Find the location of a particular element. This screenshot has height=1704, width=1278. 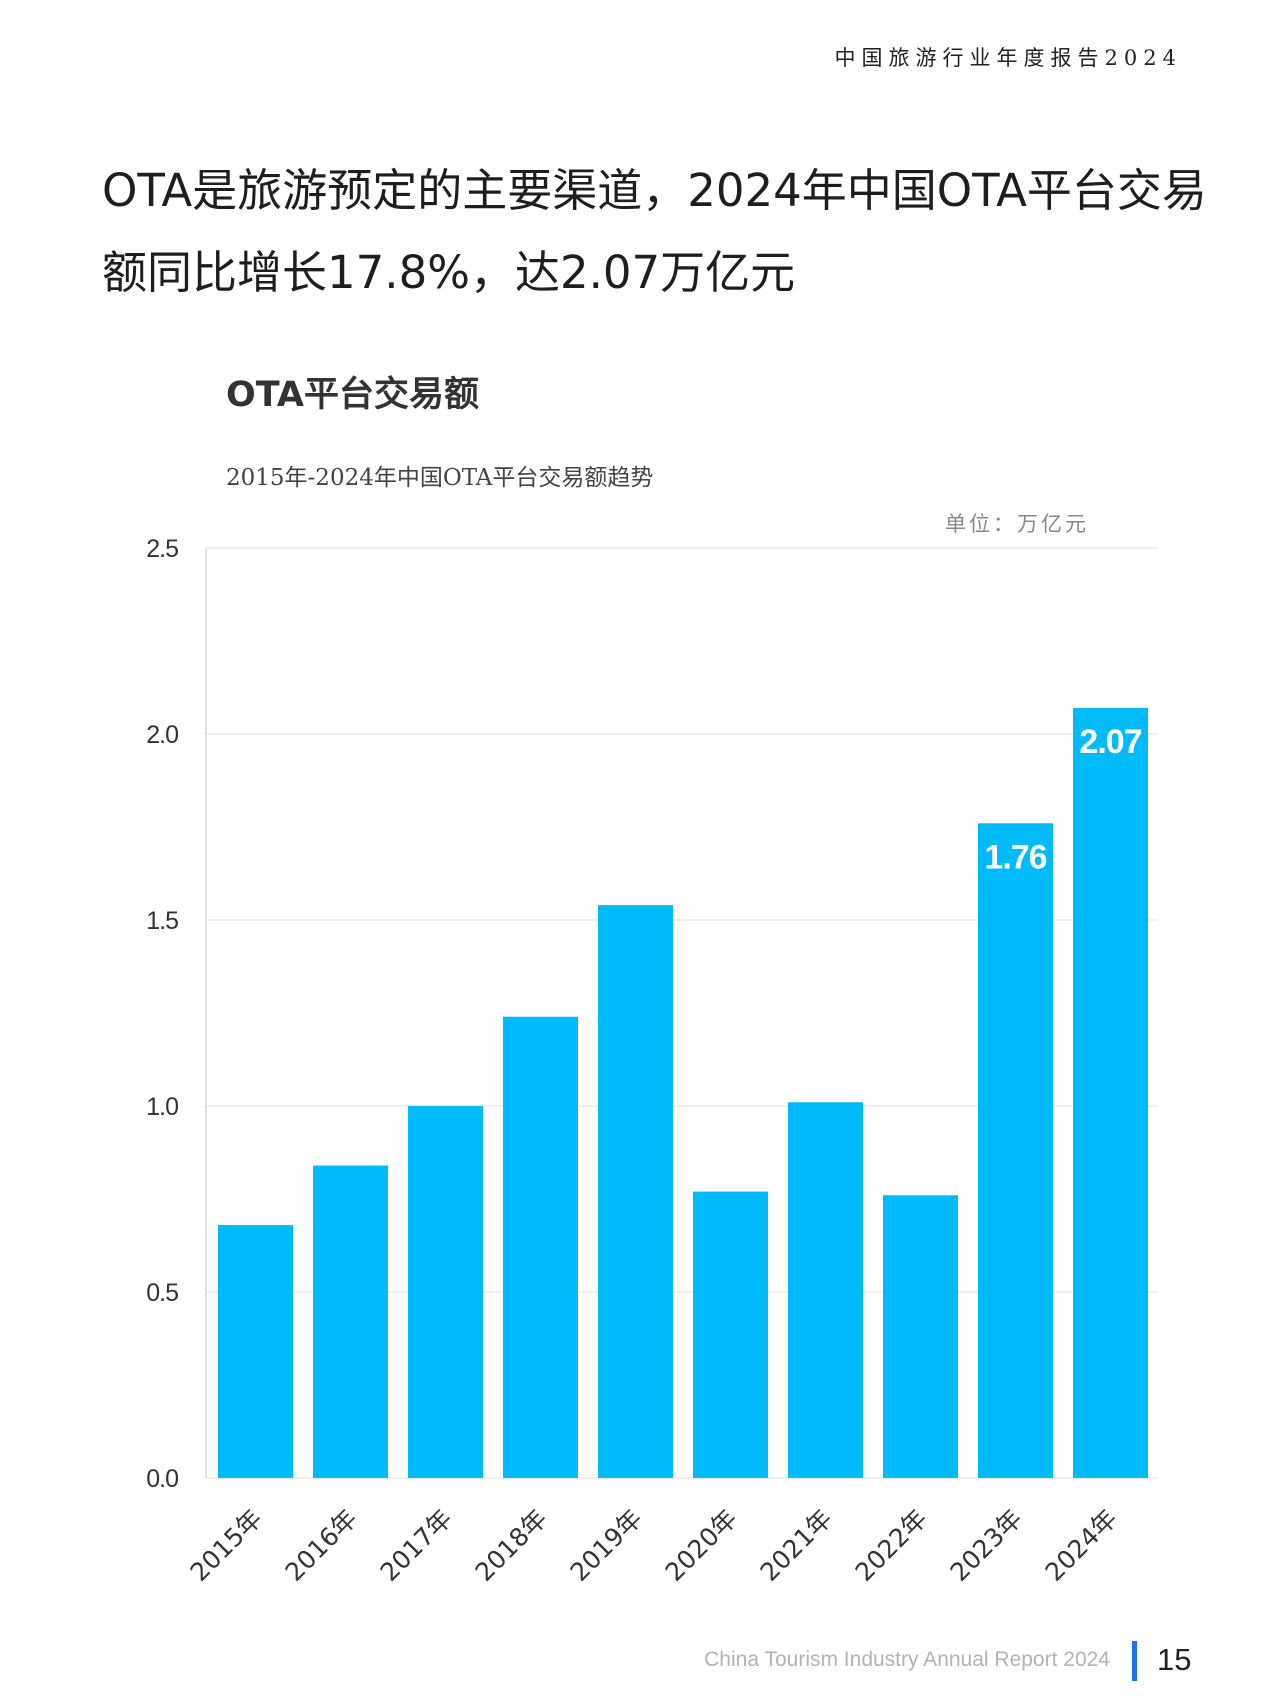

y-tick-label: 2.0 is located at coordinates (162, 735).